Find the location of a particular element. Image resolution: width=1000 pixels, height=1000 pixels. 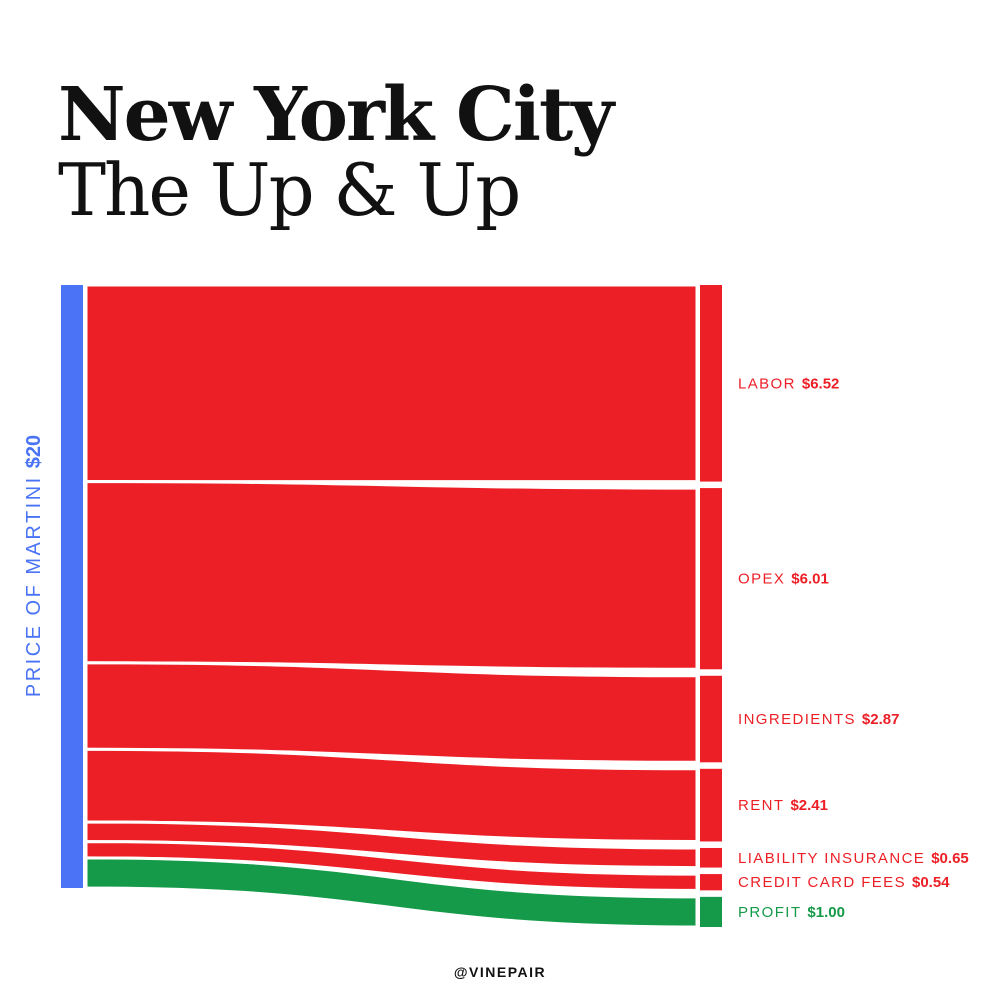

label-profit: PROFIT $1.00 is located at coordinates (791, 911).